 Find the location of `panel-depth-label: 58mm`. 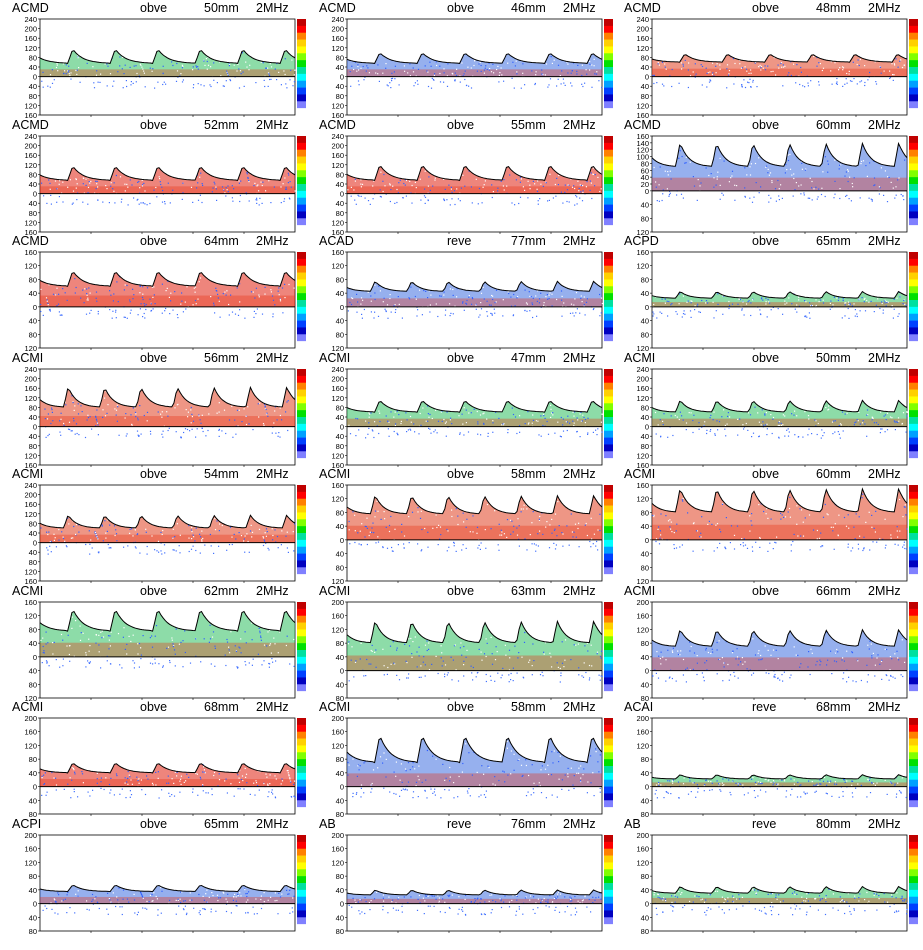

panel-depth-label: 58mm is located at coordinates (528, 707).